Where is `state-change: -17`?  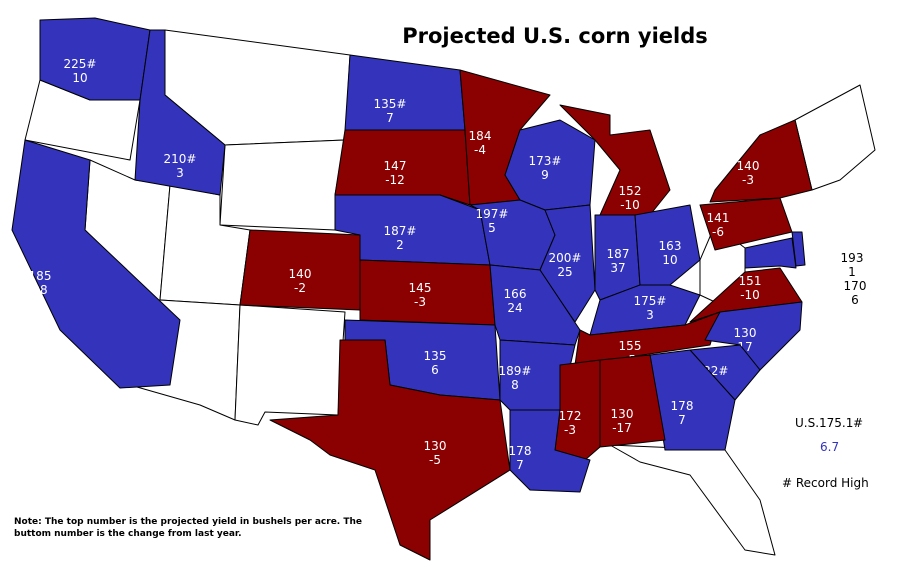 state-change: -17 is located at coordinates (622, 428).